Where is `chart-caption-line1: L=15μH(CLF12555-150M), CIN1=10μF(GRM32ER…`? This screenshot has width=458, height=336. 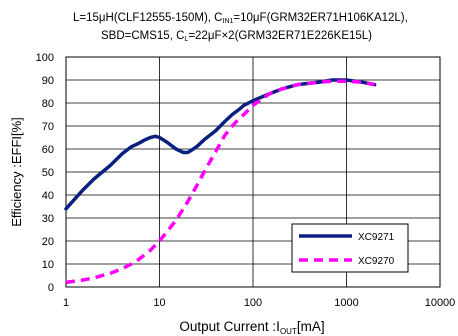
chart-caption-line1: L=15μH(CLF12555-150M), CIN1=10μF(GRM32ER… is located at coordinates (240, 18).